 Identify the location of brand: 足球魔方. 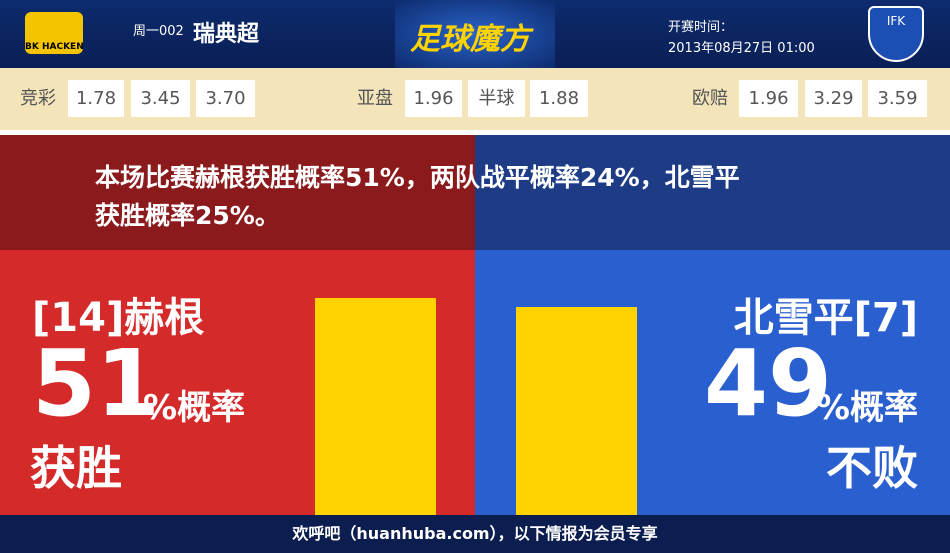
(470, 39).